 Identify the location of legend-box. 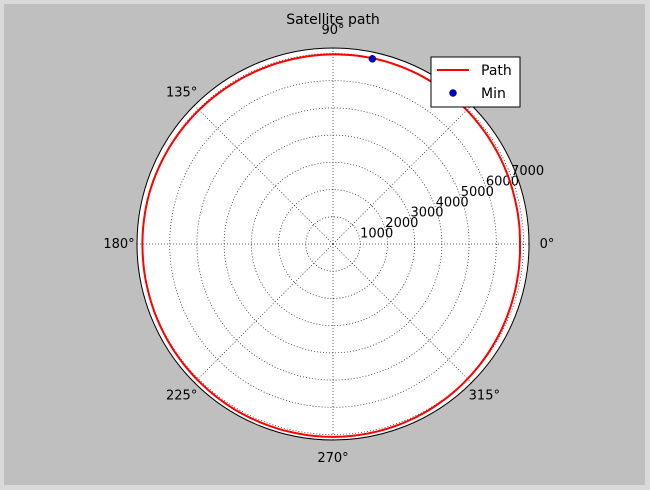
(475, 82).